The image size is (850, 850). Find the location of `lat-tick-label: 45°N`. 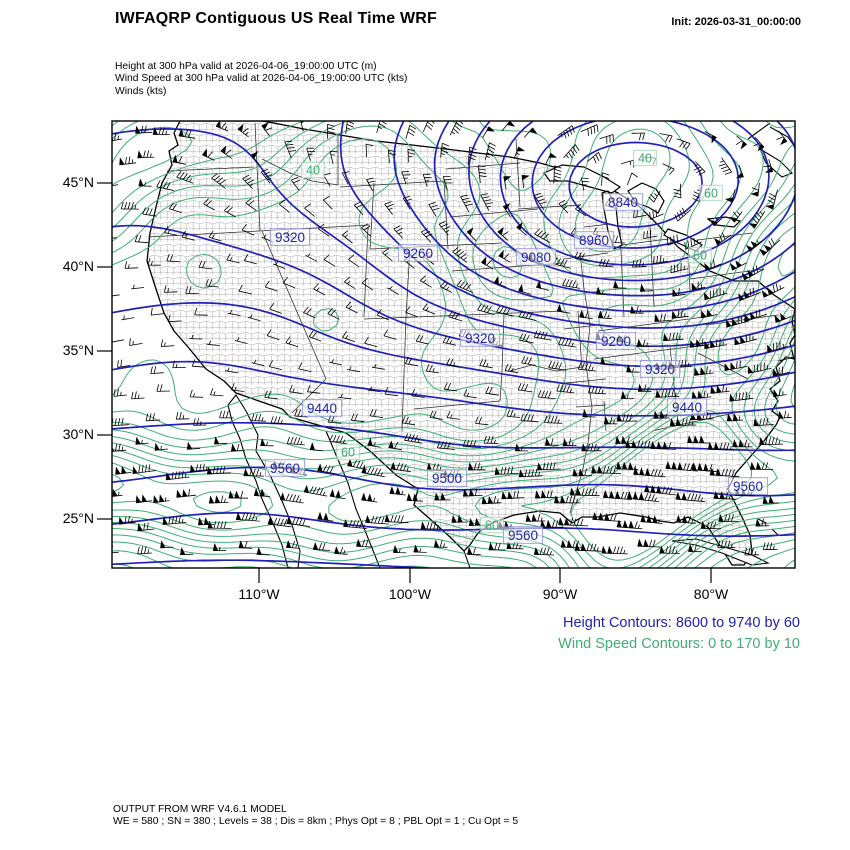

lat-tick-label: 45°N is located at coordinates (78, 182).